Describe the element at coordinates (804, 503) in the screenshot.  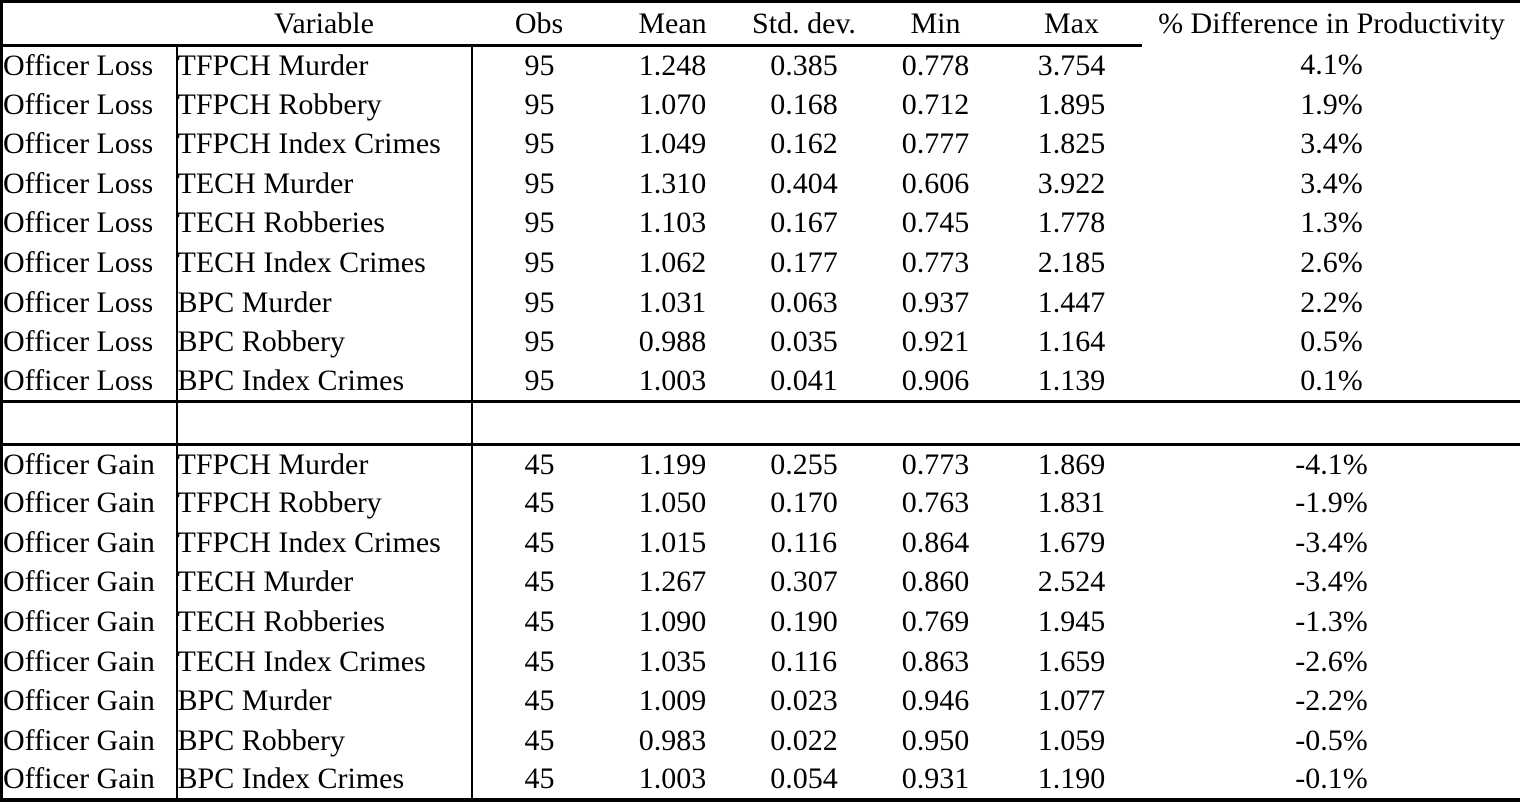
I see `std-dev-cell: 0.170` at that location.